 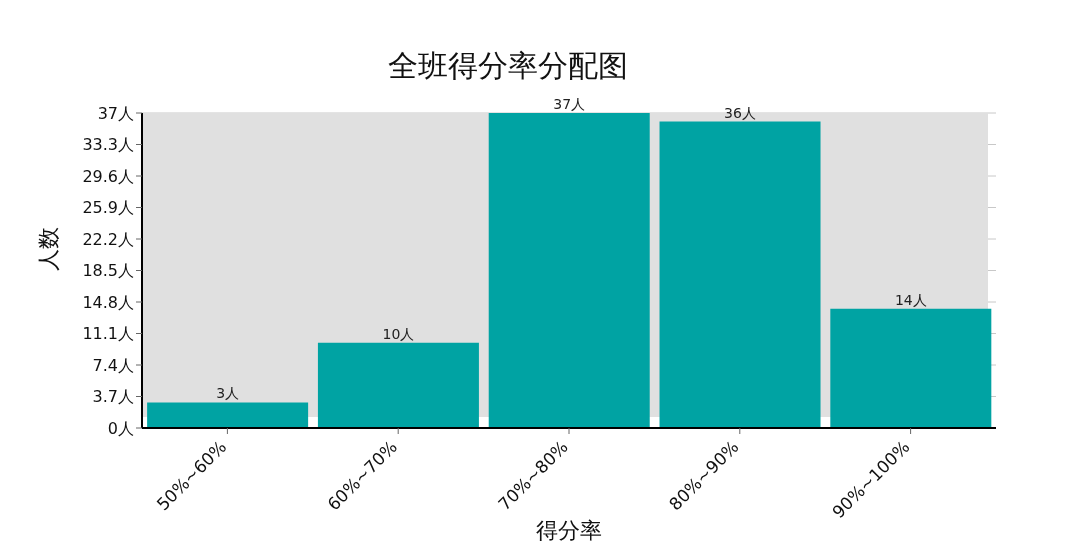 What do you see at coordinates (508, 66) in the screenshot?
I see `chart-title: 全班得分率分配图` at bounding box center [508, 66].